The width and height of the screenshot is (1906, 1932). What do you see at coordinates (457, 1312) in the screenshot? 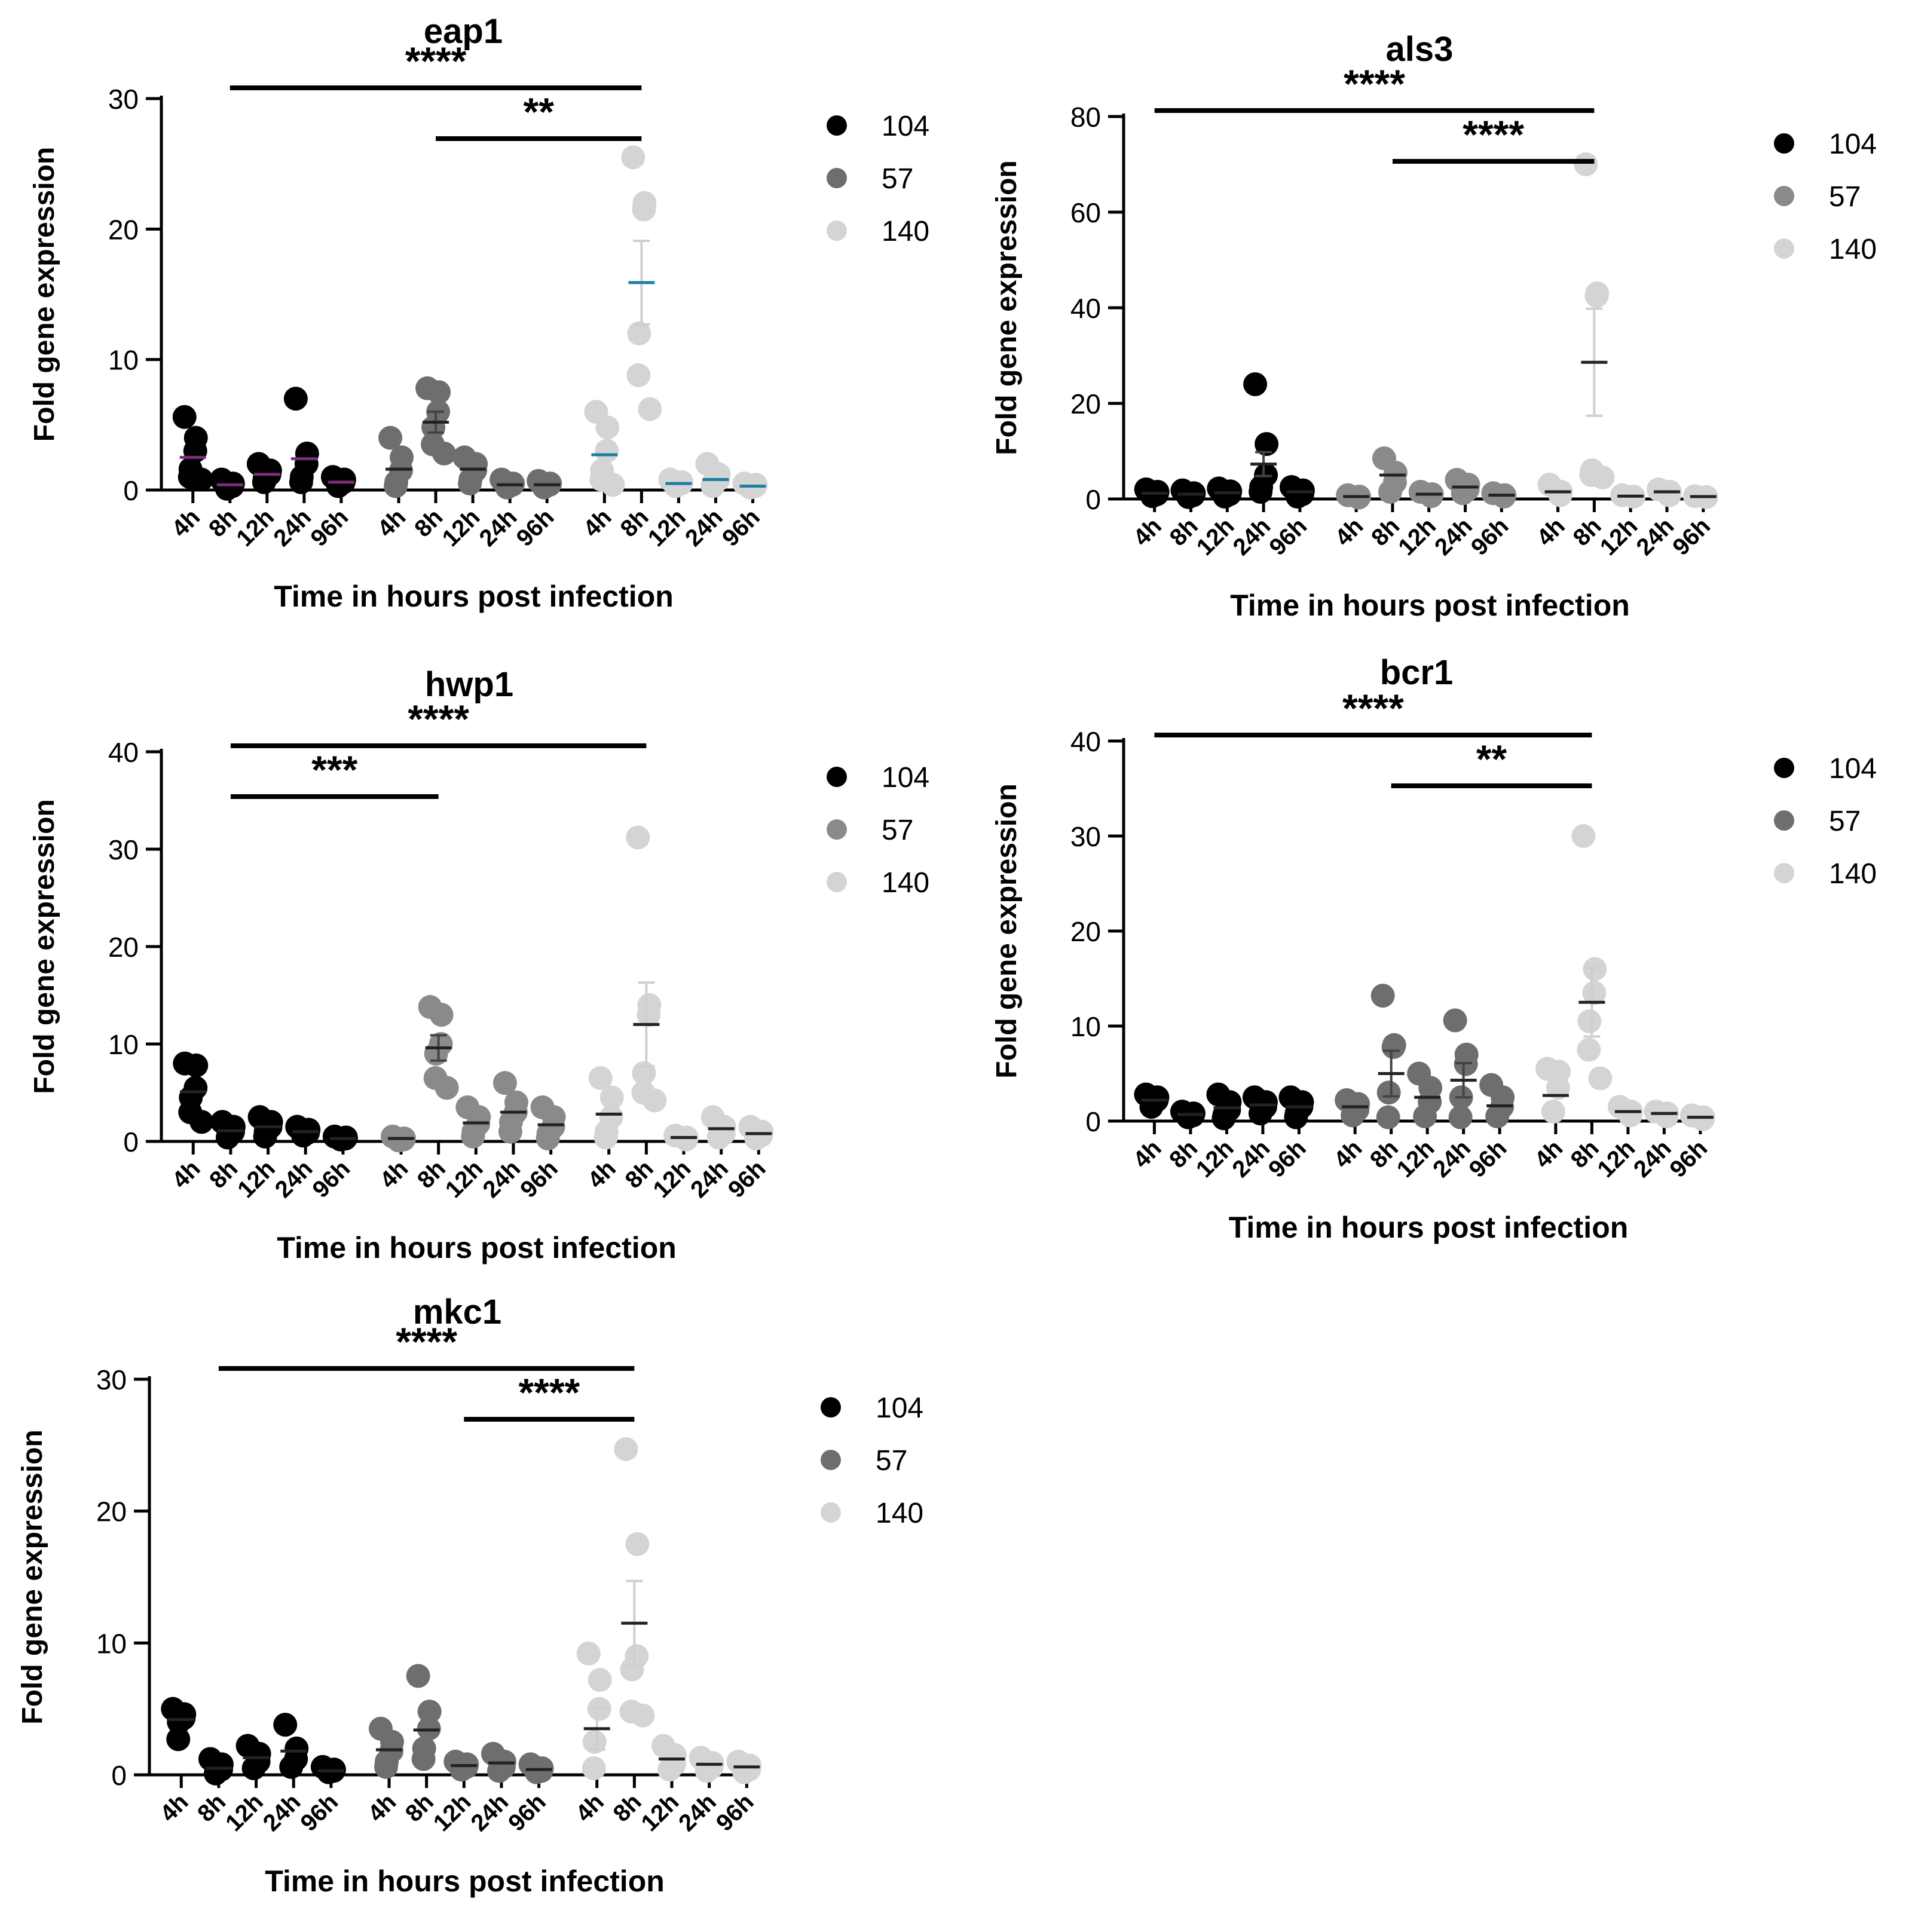
I see `chart-title: mkc1` at bounding box center [457, 1312].